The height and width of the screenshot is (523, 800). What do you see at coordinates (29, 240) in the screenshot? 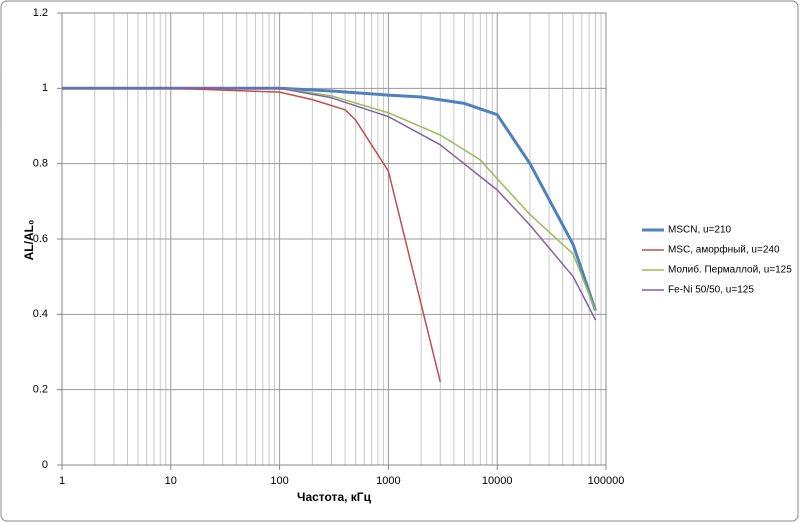
I see `y-axis-label: AL/AL₀` at bounding box center [29, 240].